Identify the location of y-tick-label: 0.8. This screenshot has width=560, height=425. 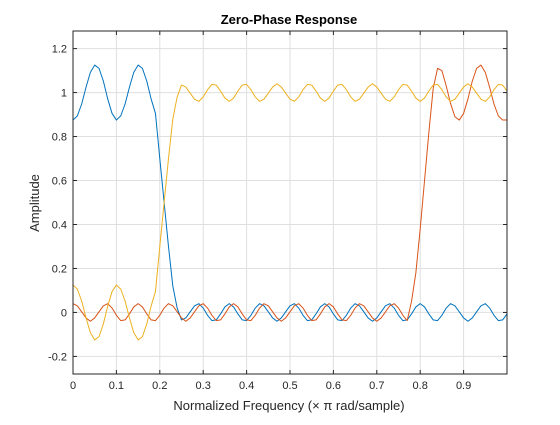
(59, 138).